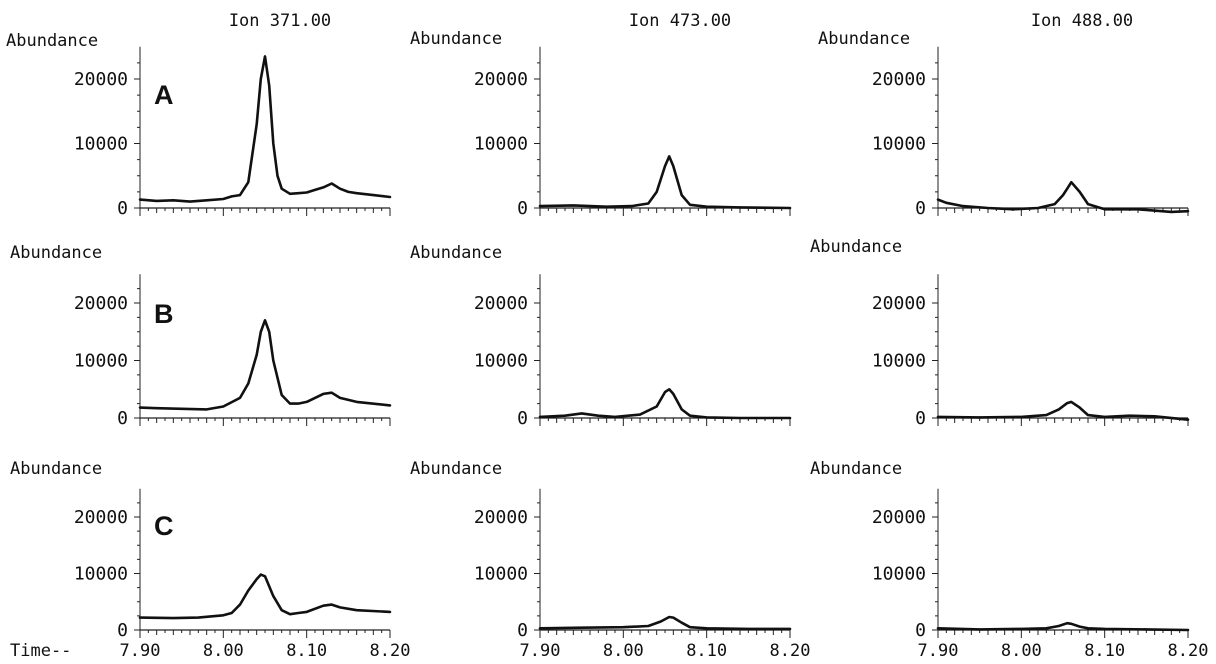 This screenshot has width=1216, height=664. Describe the element at coordinates (1082, 21) in the screenshot. I see `ion-title: Ion 488.00` at that location.